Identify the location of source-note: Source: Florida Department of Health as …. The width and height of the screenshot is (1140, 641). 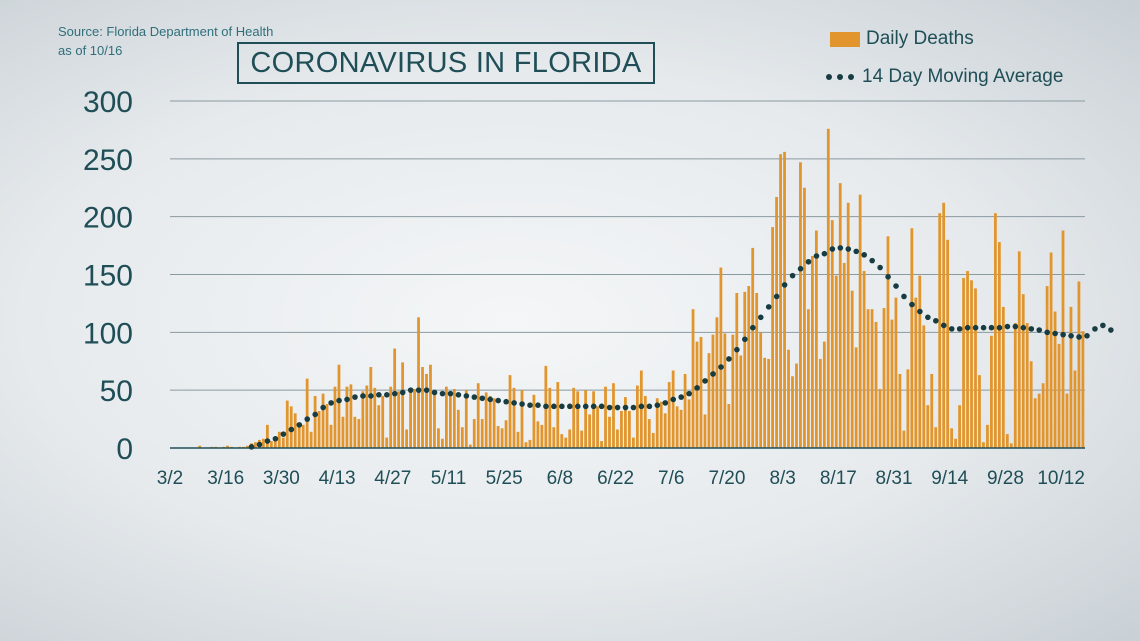
(165, 41).